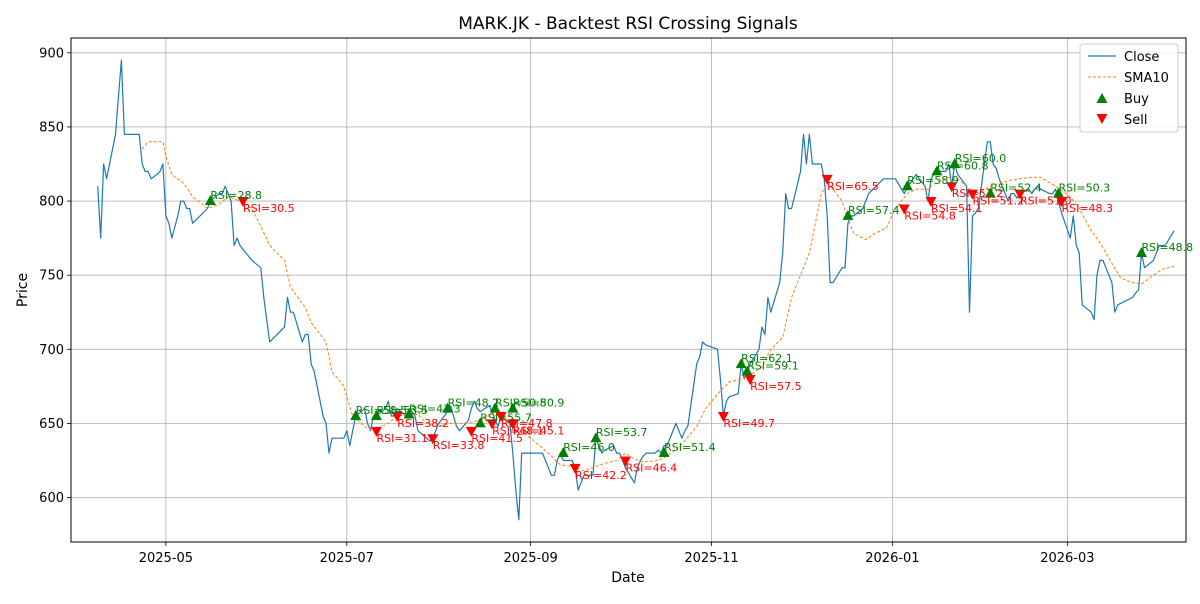 This screenshot has width=1200, height=604. Describe the element at coordinates (51, 53) in the screenshot. I see `y-tick-label: 900` at that location.